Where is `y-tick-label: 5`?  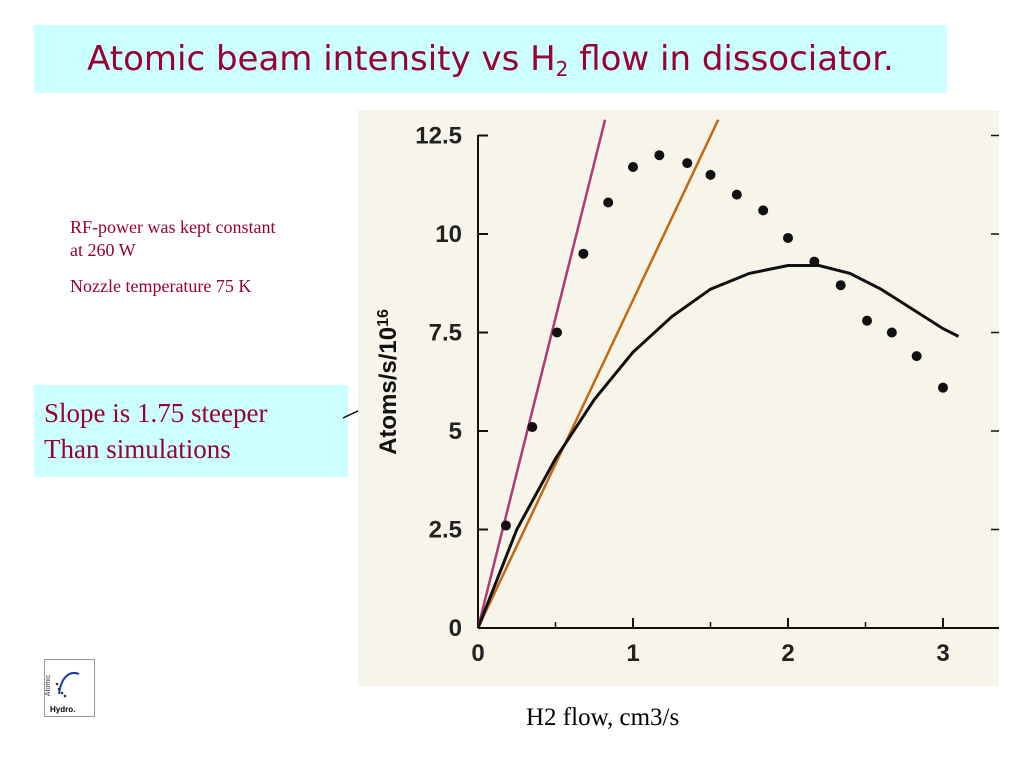
y-tick-label: 5 is located at coordinates (455, 431).